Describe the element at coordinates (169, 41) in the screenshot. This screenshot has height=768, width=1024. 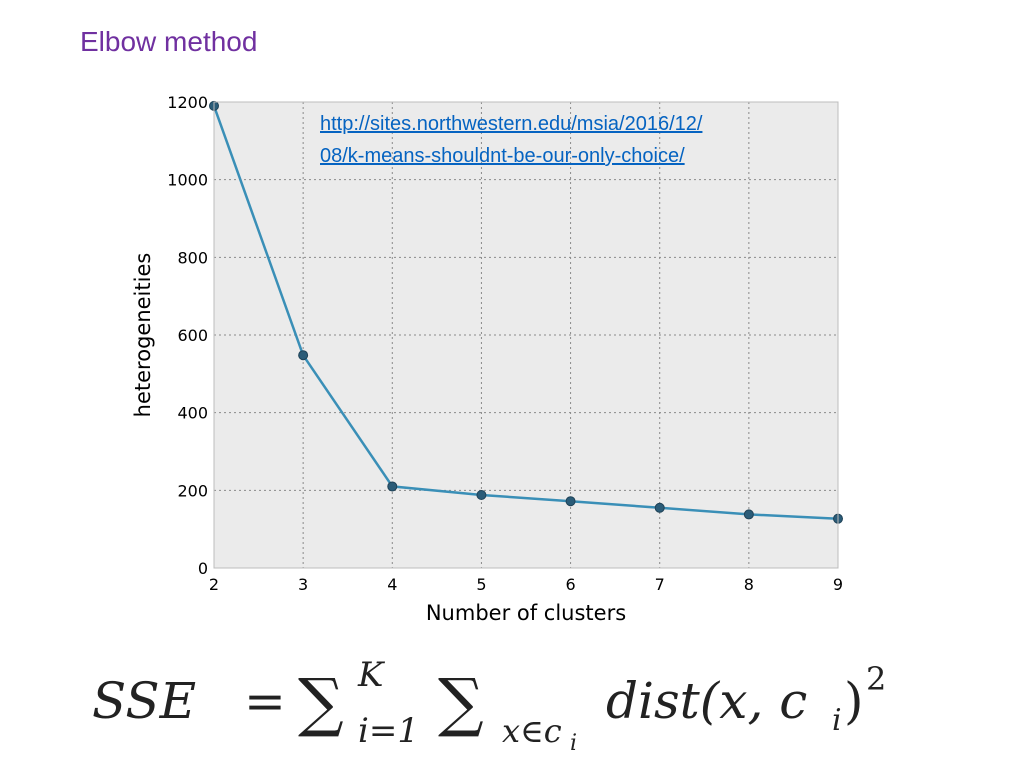
I see `slide-title: Elbow method` at that location.